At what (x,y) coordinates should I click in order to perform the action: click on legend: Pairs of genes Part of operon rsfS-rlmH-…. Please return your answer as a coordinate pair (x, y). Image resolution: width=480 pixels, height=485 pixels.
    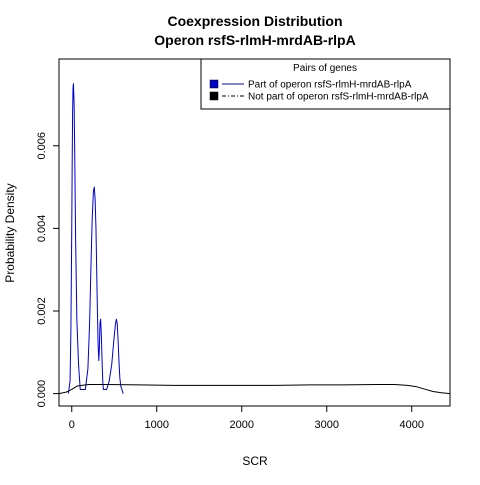
    Looking at the image, I should click on (325, 84).